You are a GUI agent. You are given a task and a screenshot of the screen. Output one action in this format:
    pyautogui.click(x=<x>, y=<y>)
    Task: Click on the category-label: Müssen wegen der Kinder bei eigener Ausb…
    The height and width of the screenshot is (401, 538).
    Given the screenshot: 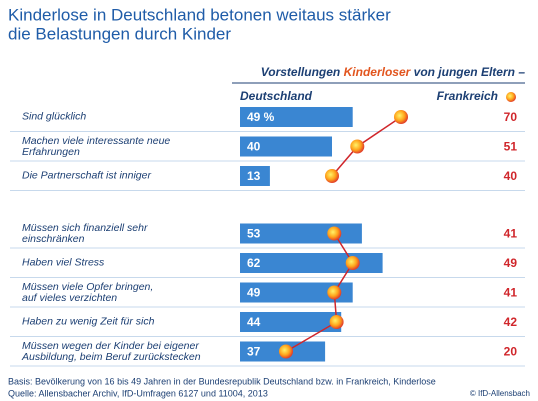 What is the action you would take?
    pyautogui.click(x=111, y=351)
    